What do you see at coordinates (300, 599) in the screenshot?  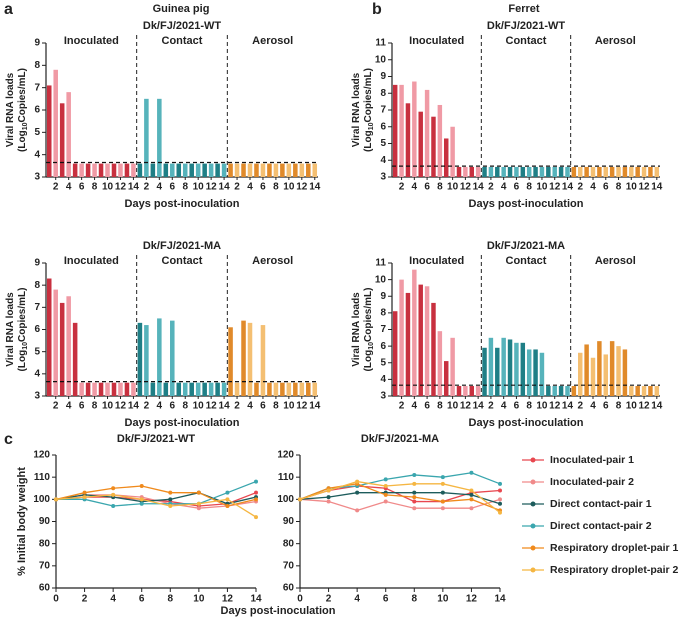 I see `x-tick-label: 0` at bounding box center [300, 599].